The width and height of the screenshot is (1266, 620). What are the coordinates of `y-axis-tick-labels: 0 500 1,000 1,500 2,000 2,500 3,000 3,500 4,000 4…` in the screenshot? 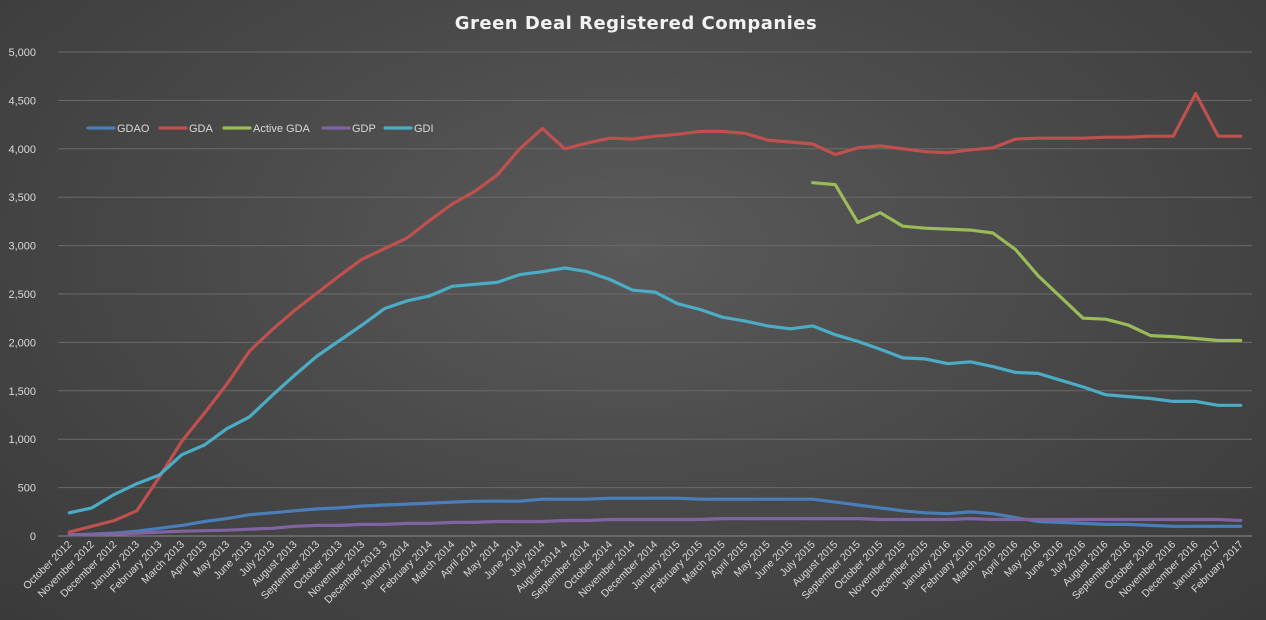 It's located at (22, 295).